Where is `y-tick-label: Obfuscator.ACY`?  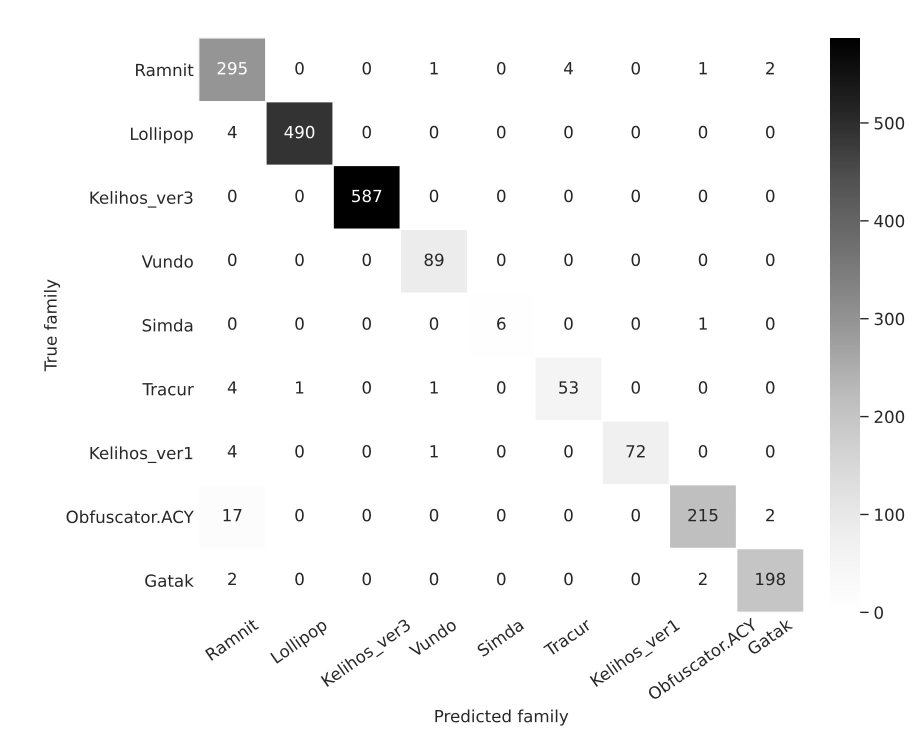 y-tick-label: Obfuscator.ACY is located at coordinates (130, 517).